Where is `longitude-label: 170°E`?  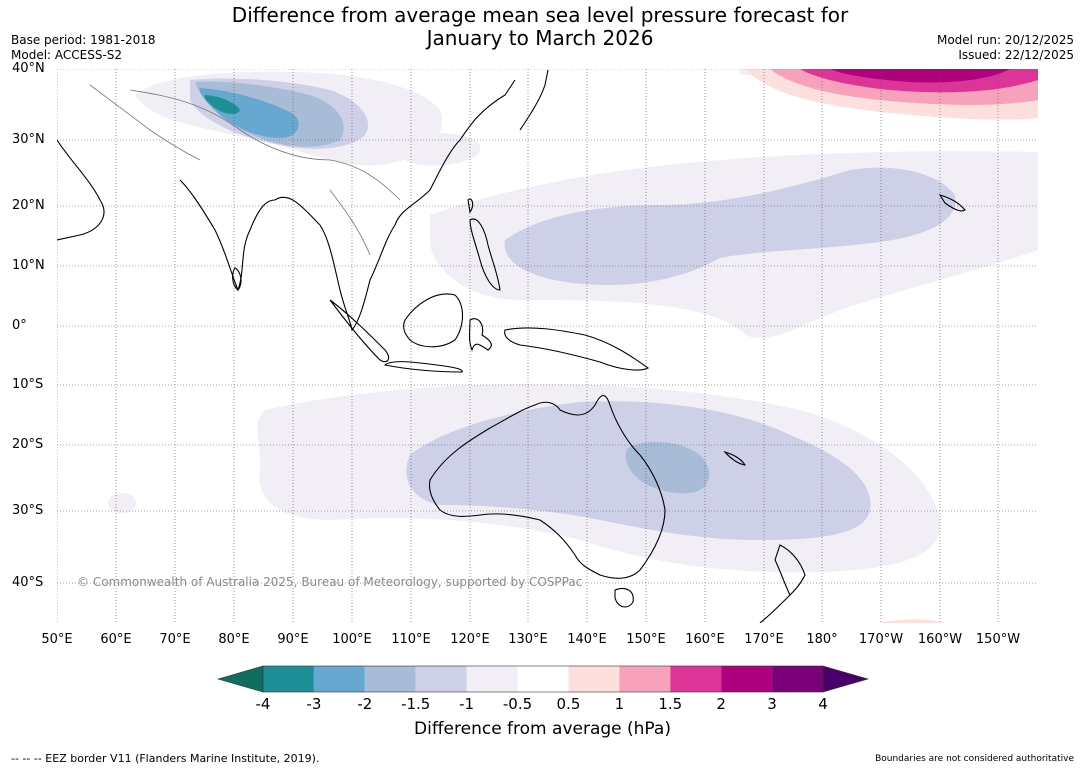
longitude-label: 170°E is located at coordinates (764, 639).